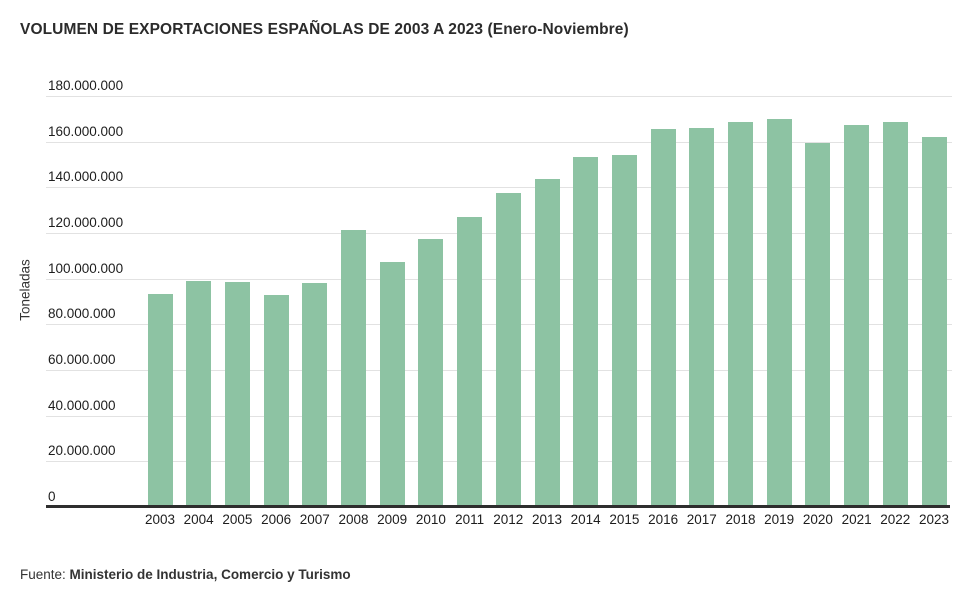 The image size is (960, 592). I want to click on x-tick-label: 2004, so click(198, 519).